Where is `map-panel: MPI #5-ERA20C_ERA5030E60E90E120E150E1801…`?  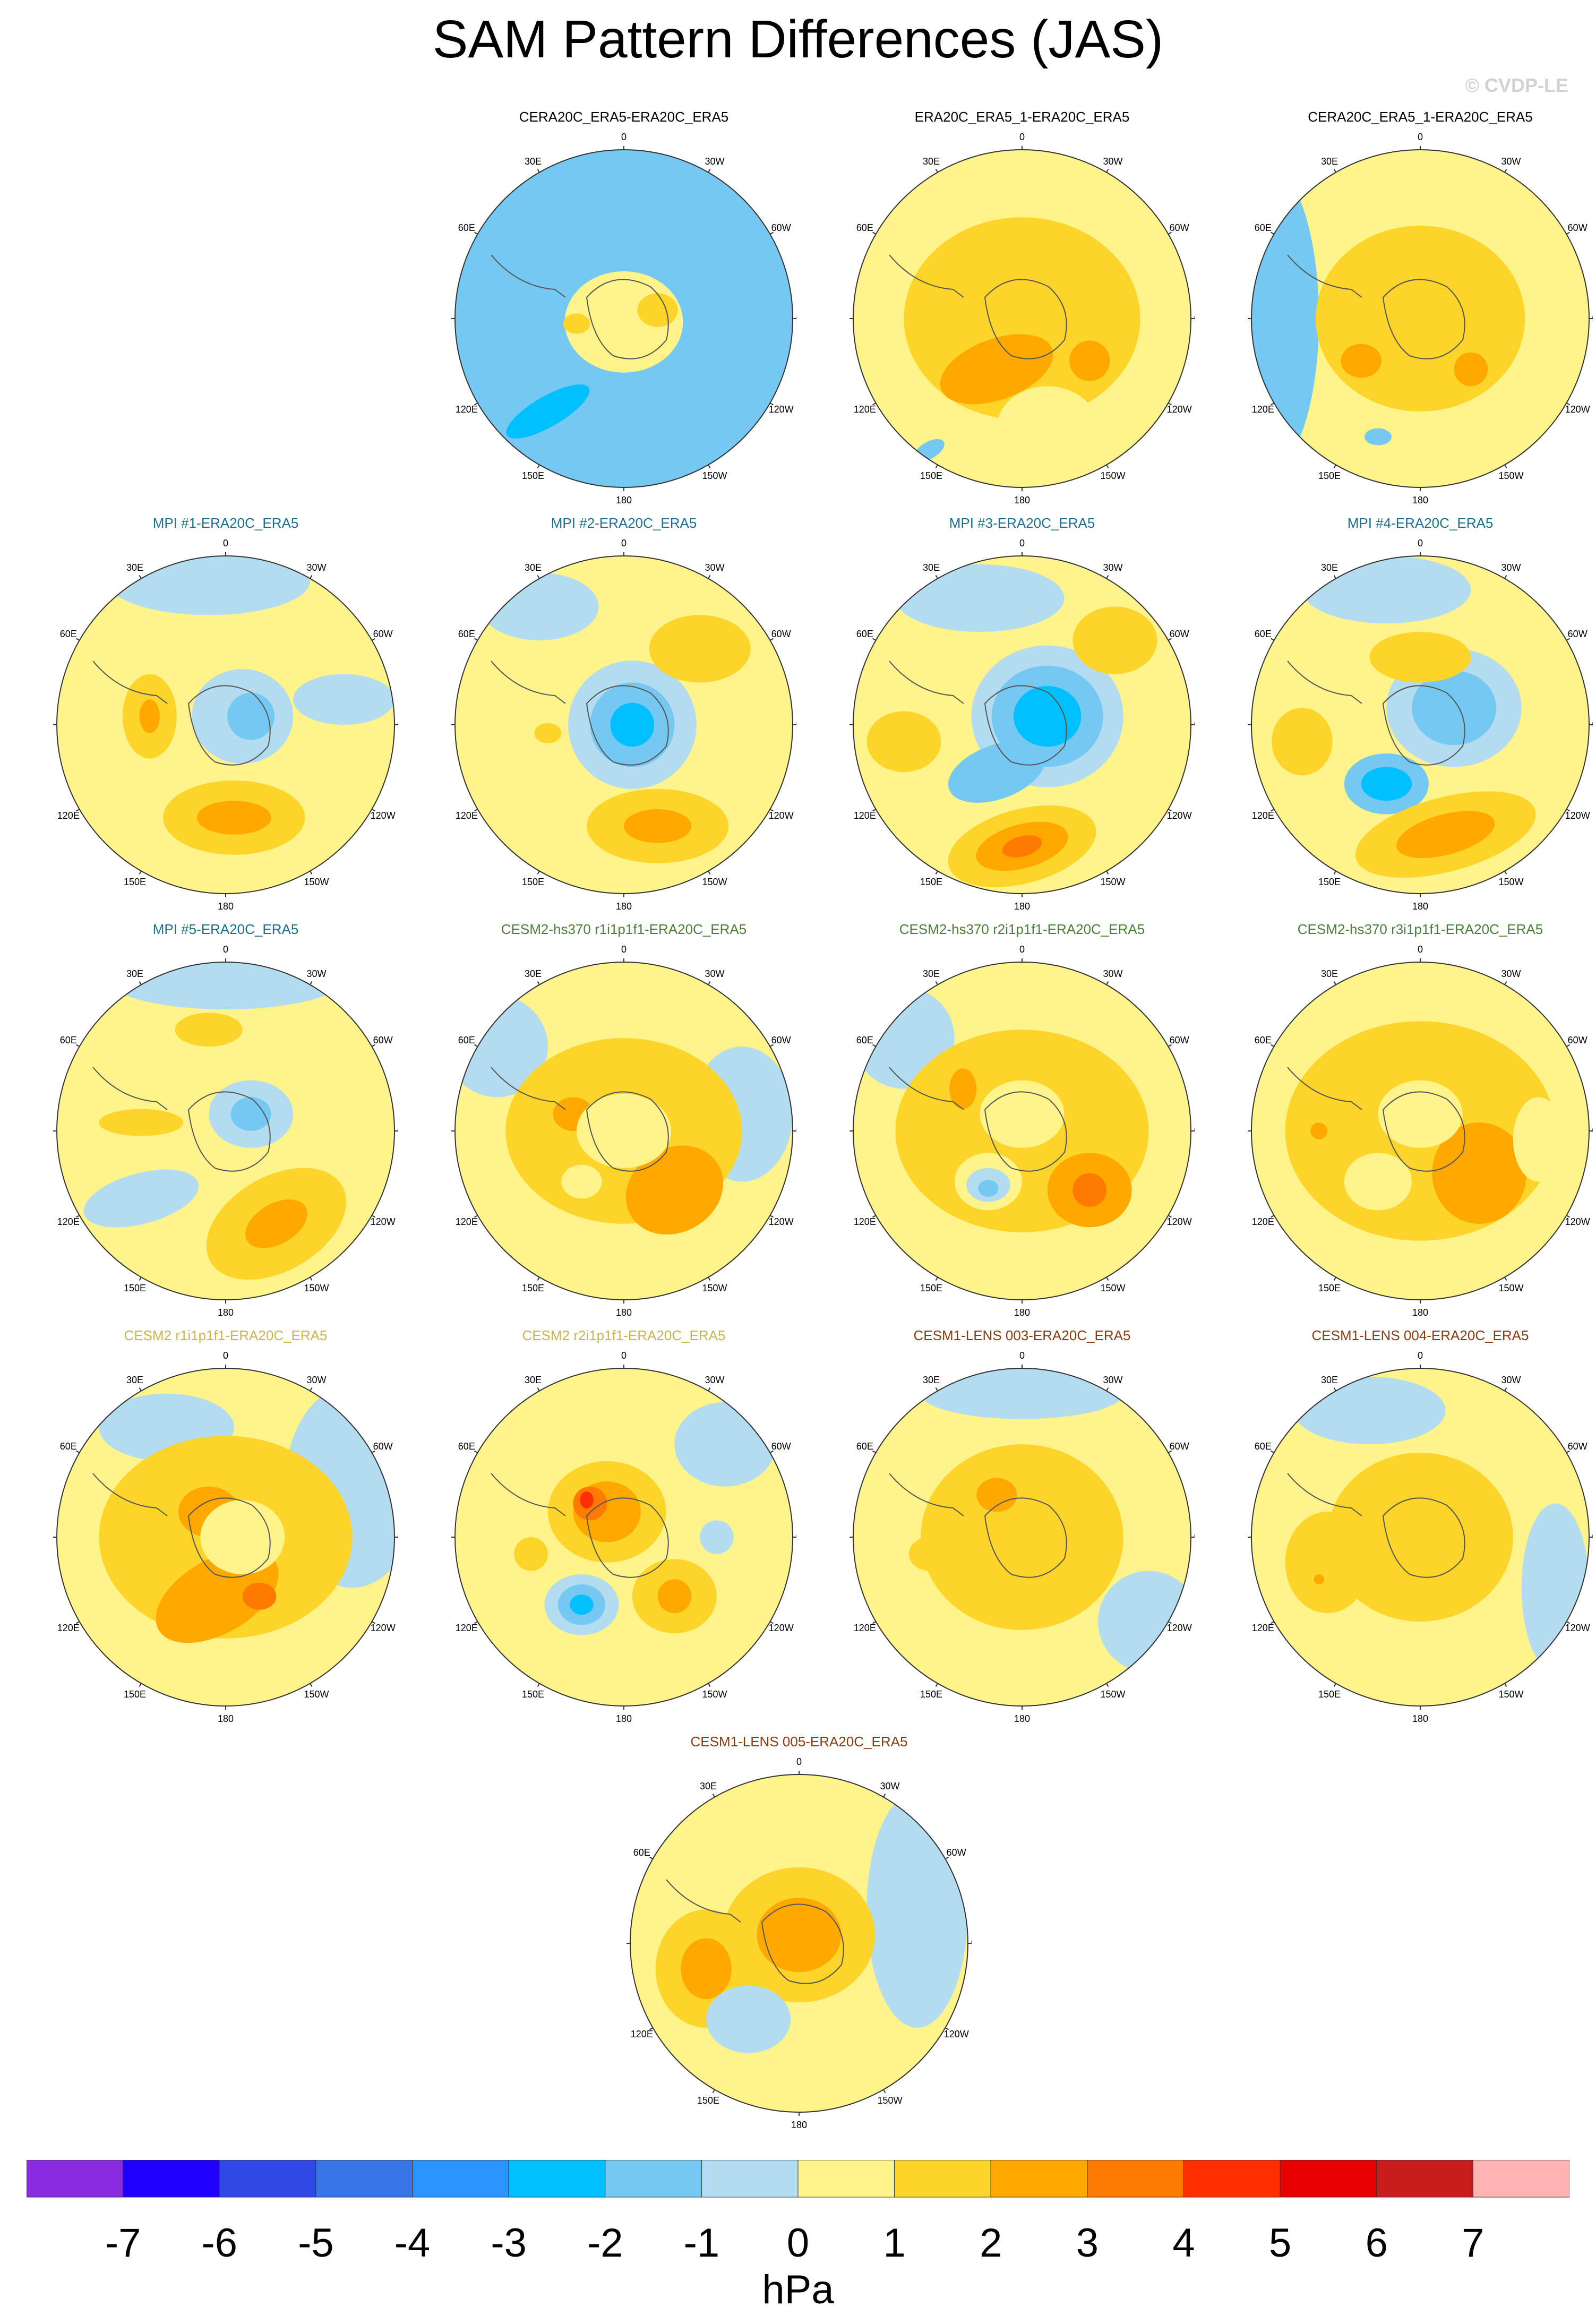
map-panel: MPI #5-ERA20C_ERA5030E60E90E120E150E1801… is located at coordinates (226, 1123).